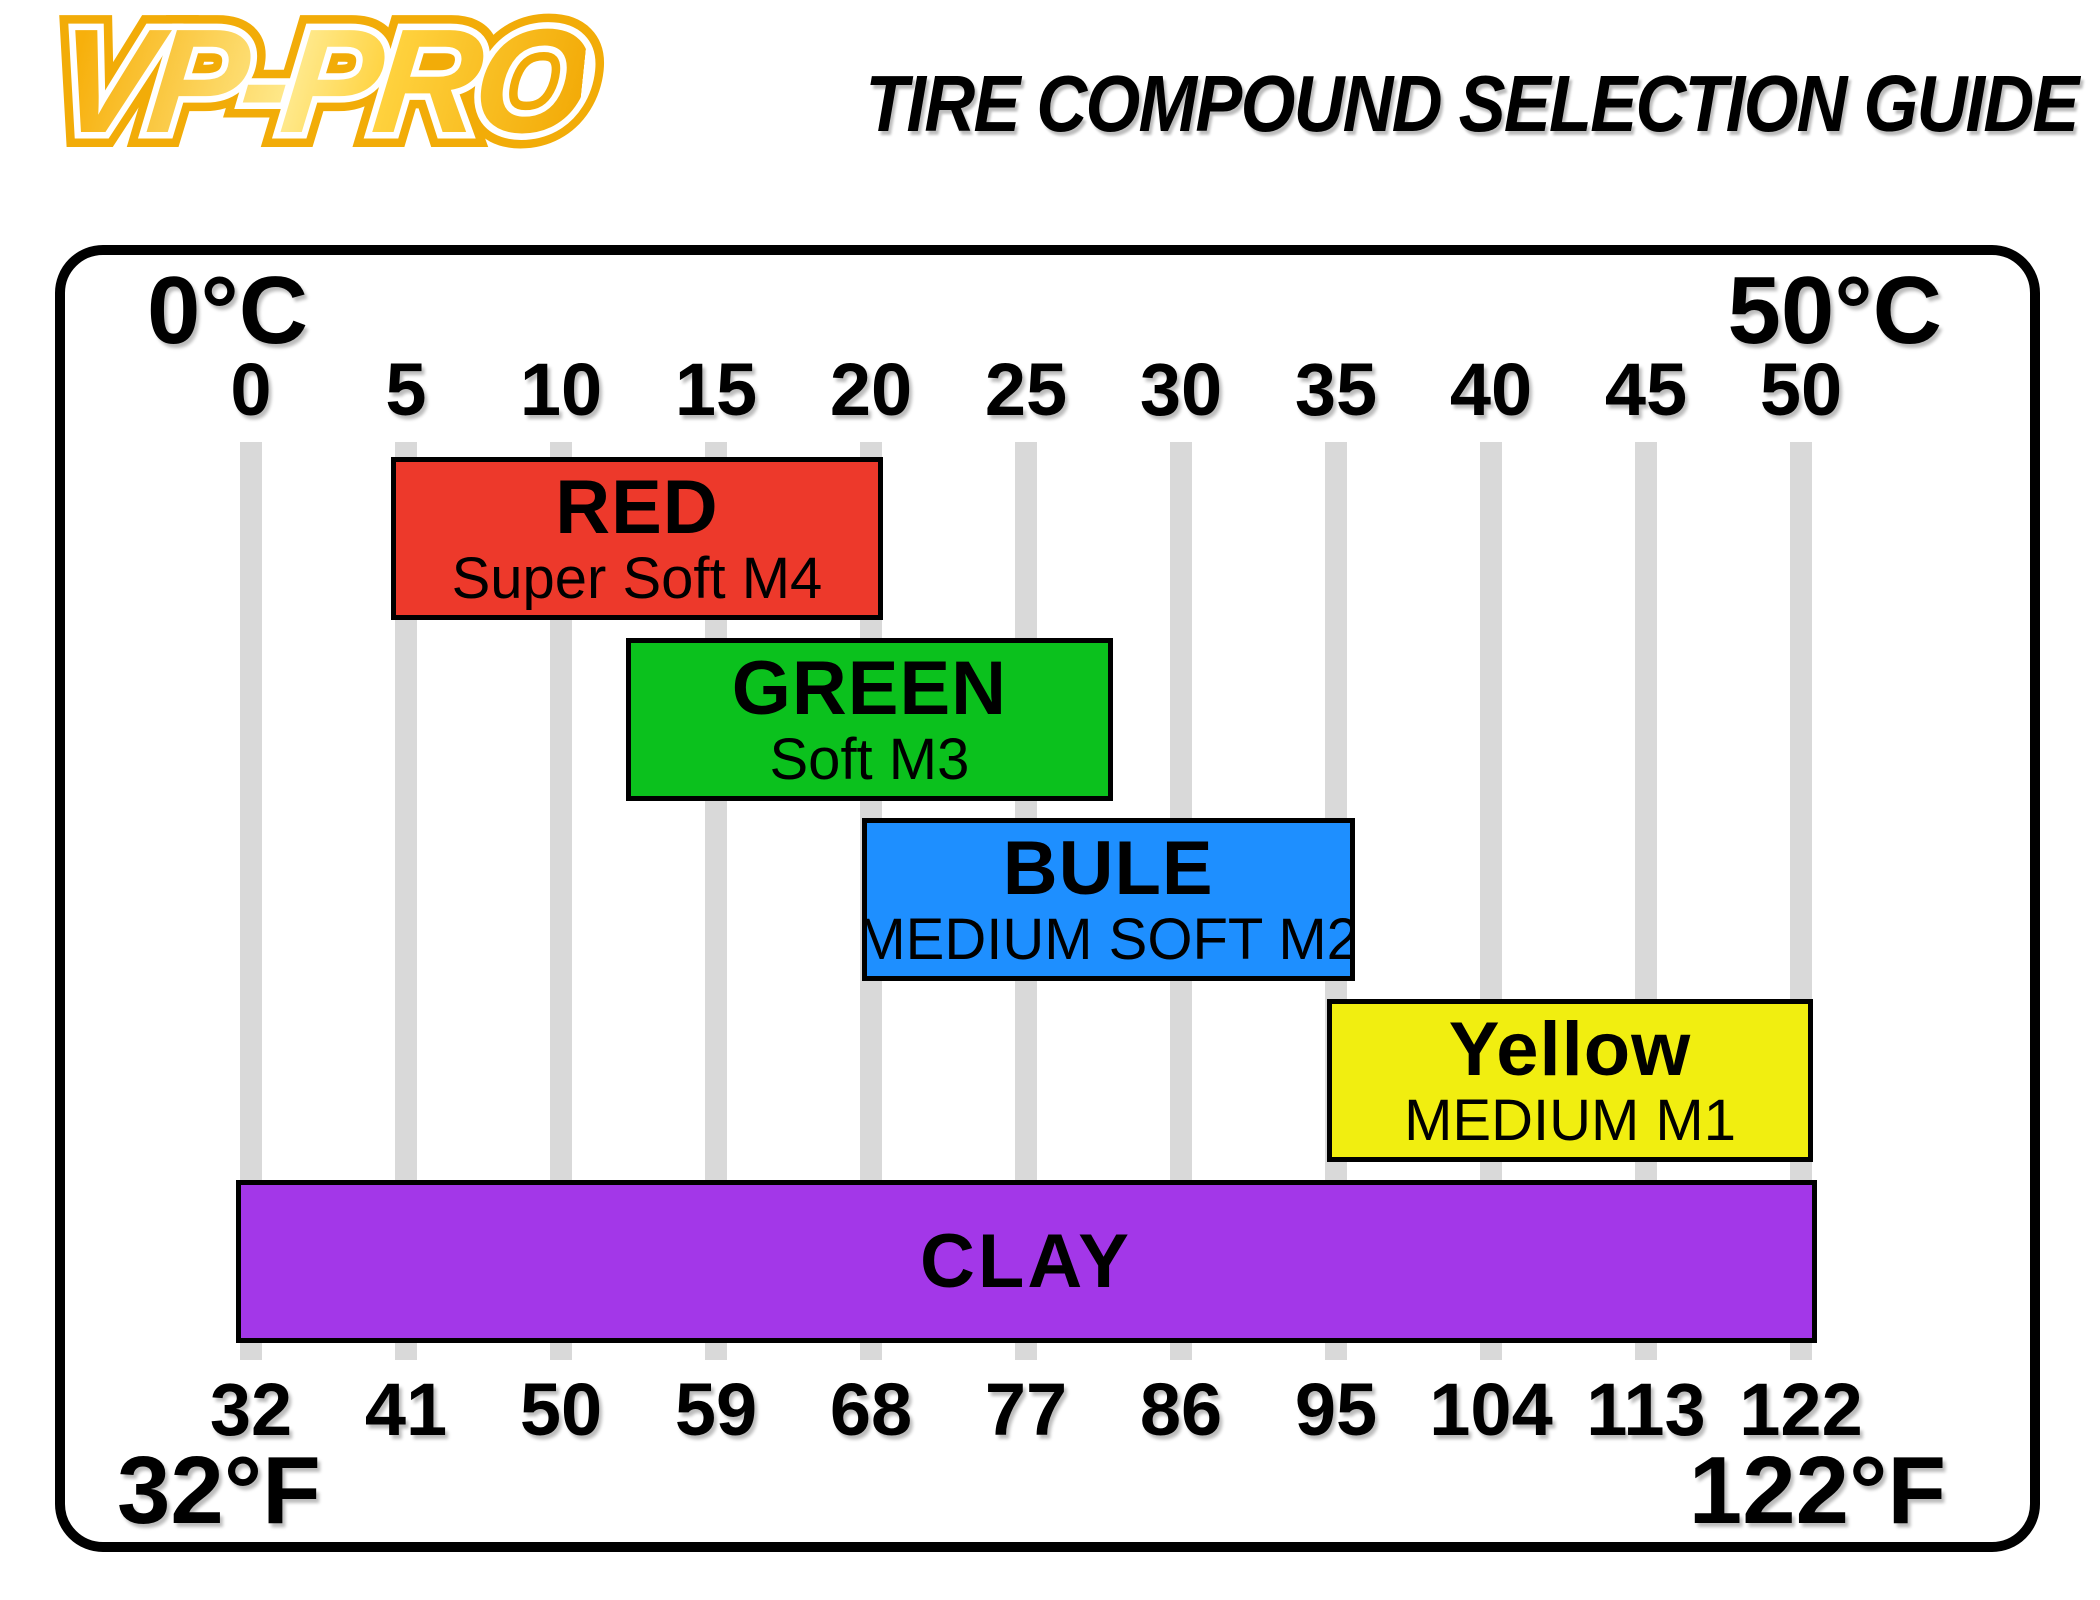 This screenshot has width=2100, height=1600. What do you see at coordinates (1835, 310) in the screenshot?
I see `celsius-max-label: 50°C` at bounding box center [1835, 310].